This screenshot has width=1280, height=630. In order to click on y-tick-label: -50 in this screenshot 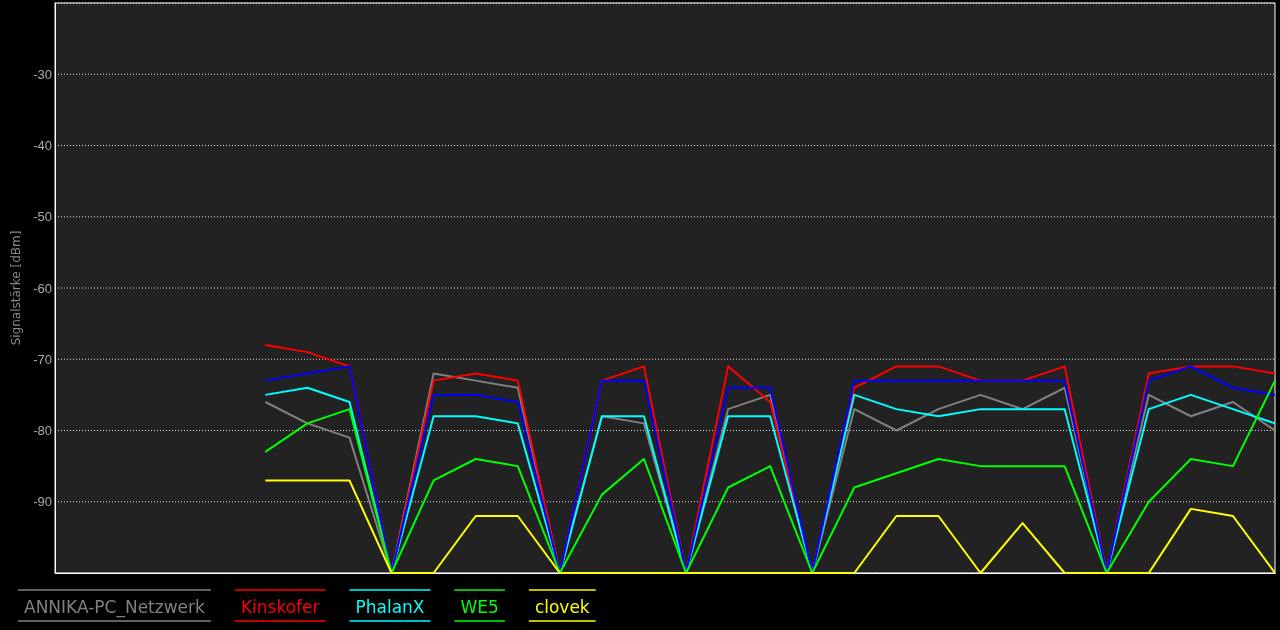, I will do `click(42, 217)`.